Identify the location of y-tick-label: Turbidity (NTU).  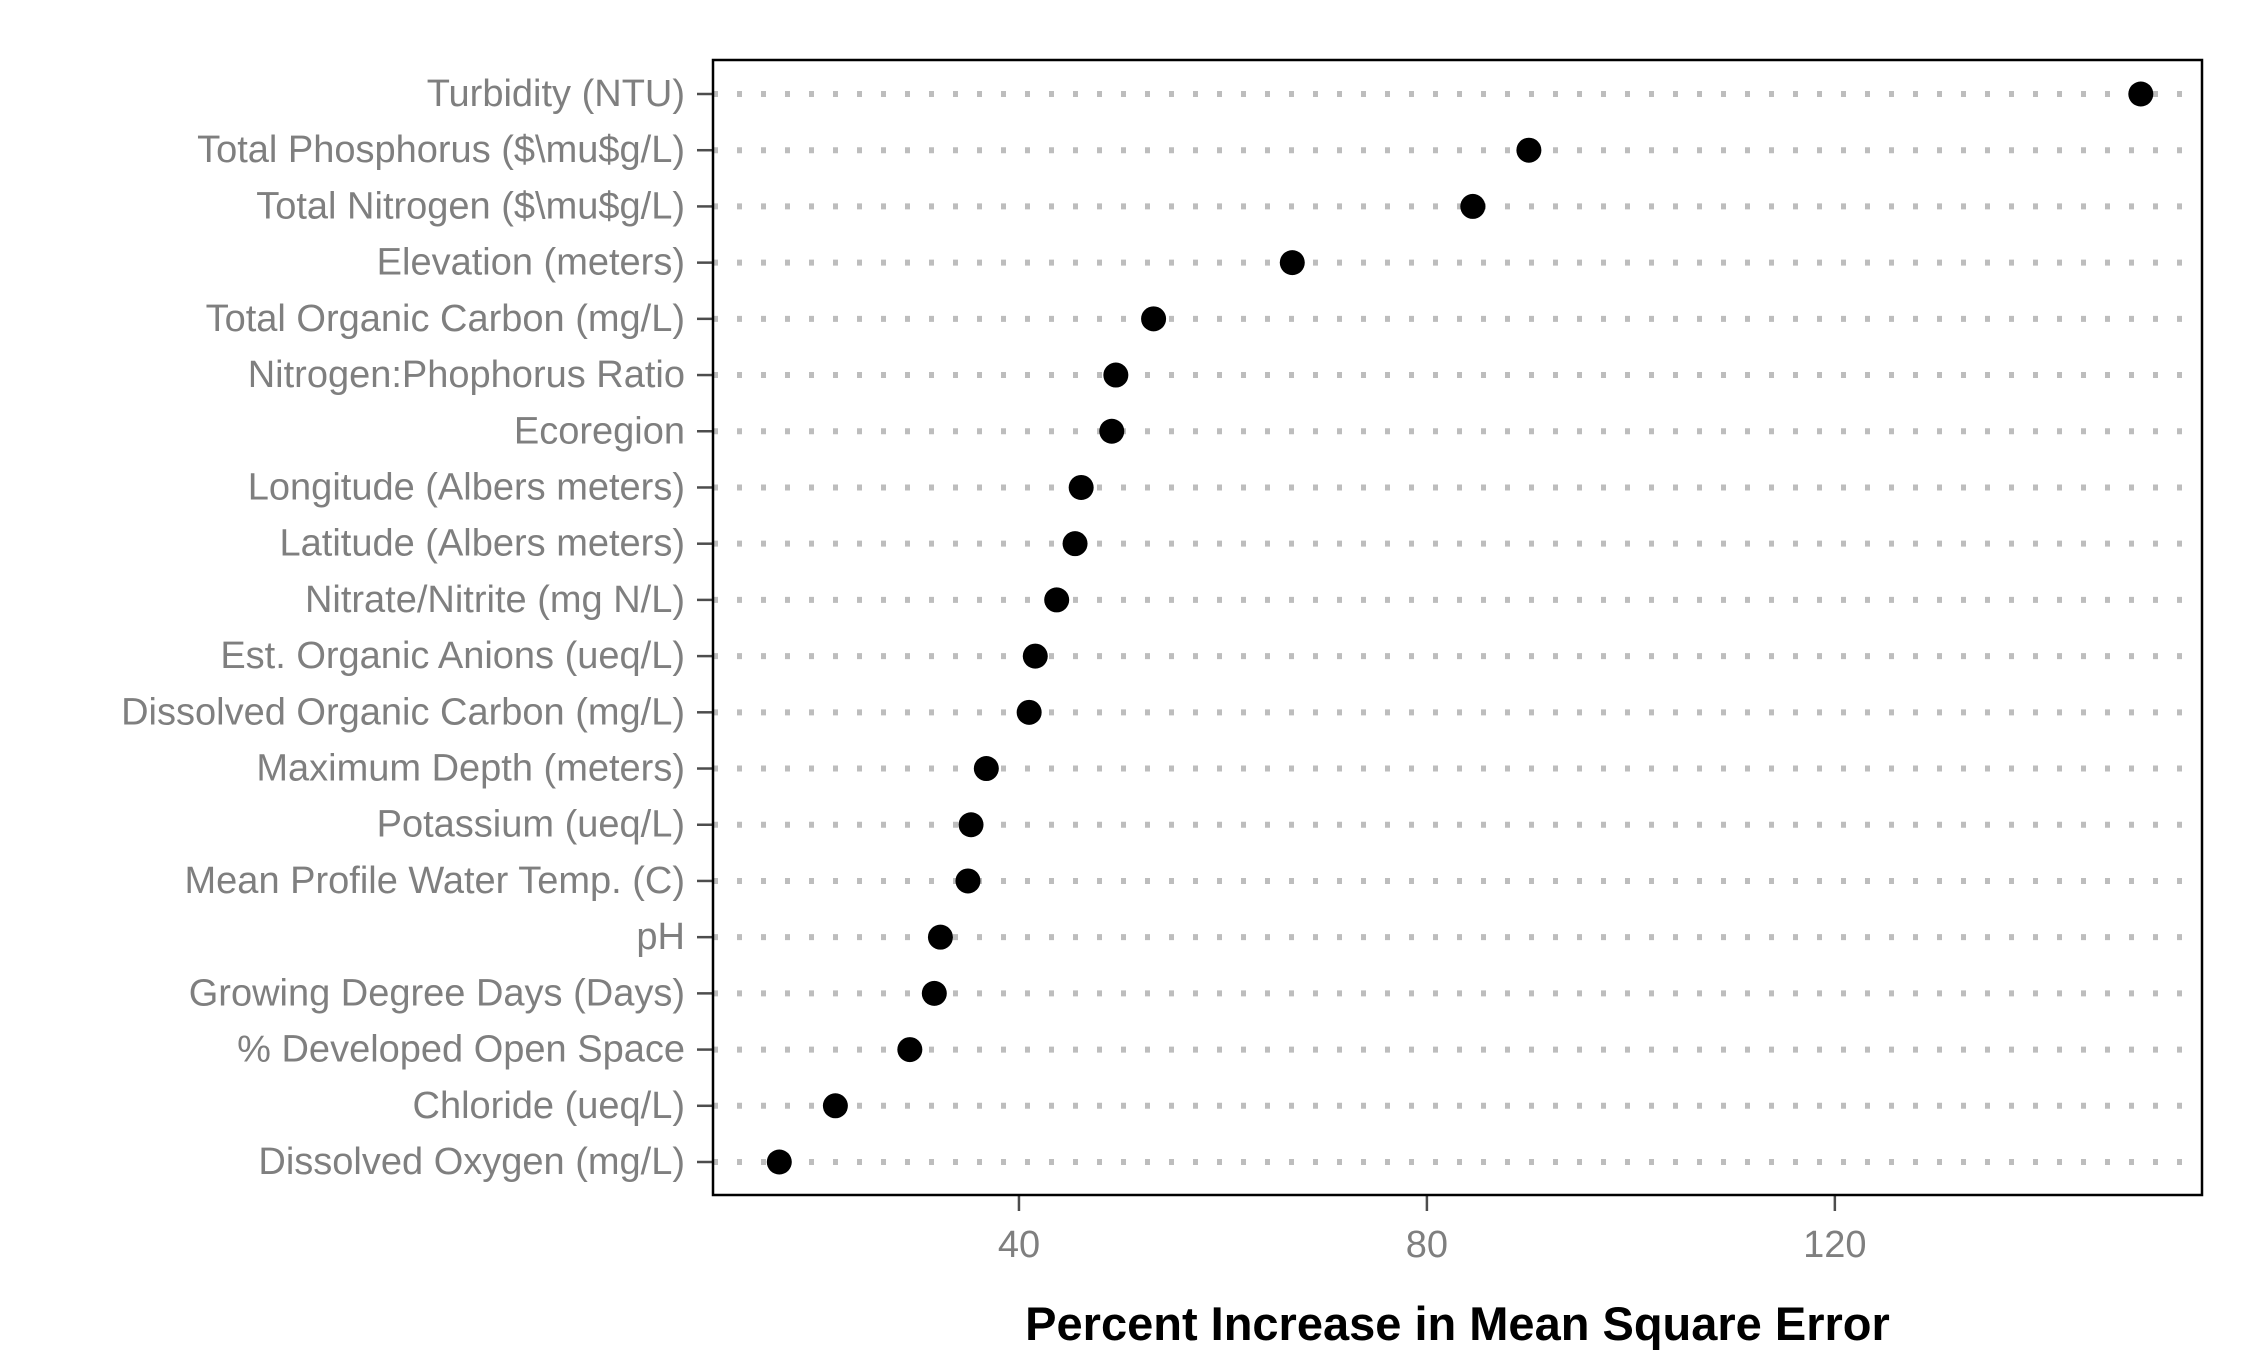
(556, 94).